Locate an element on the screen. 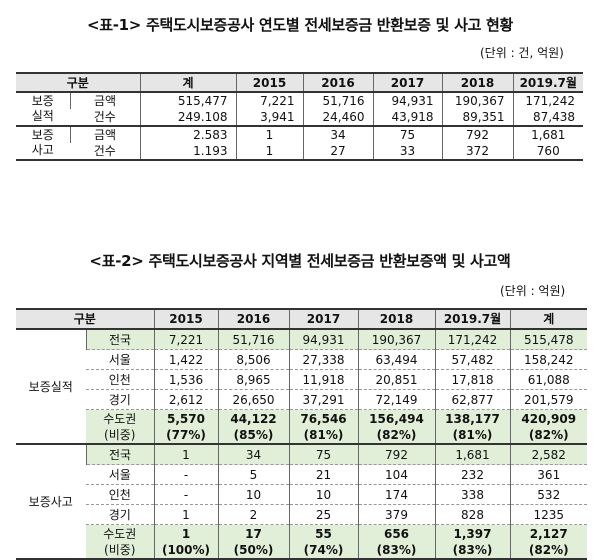  table2-group-label: 보증실적 is located at coordinates (50, 386).